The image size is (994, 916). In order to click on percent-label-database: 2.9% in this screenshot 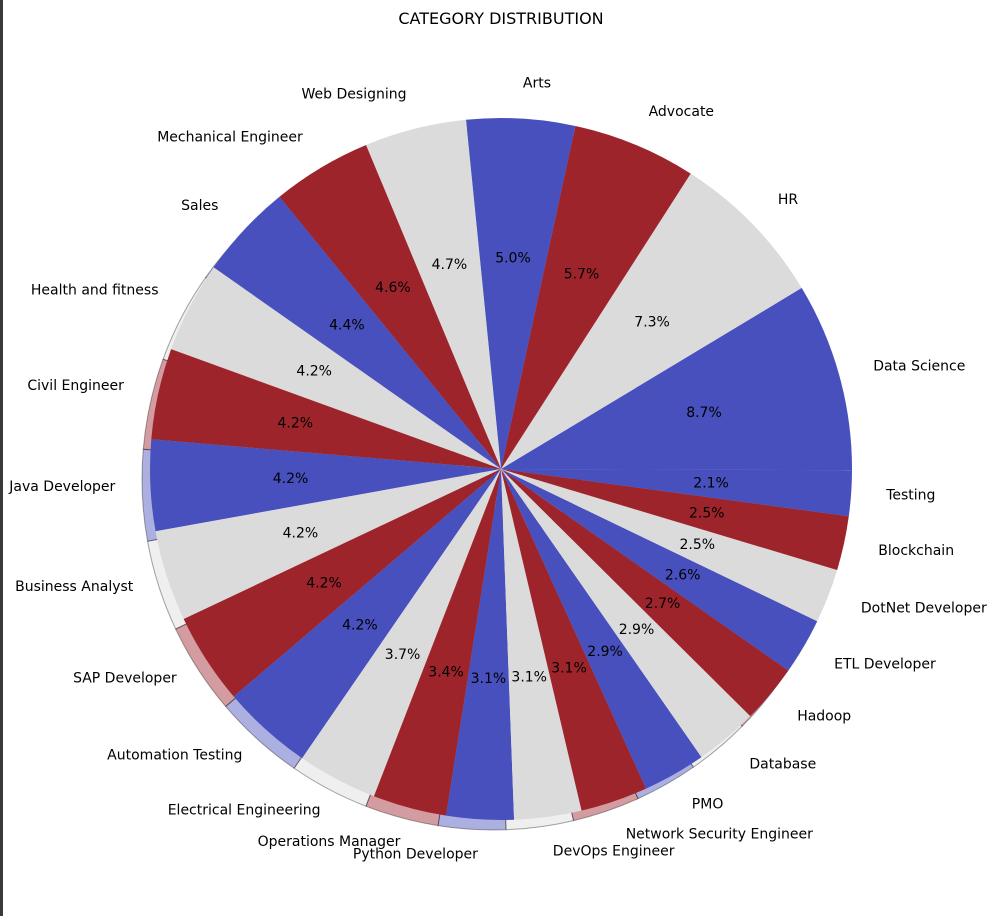, I will do `click(637, 630)`.